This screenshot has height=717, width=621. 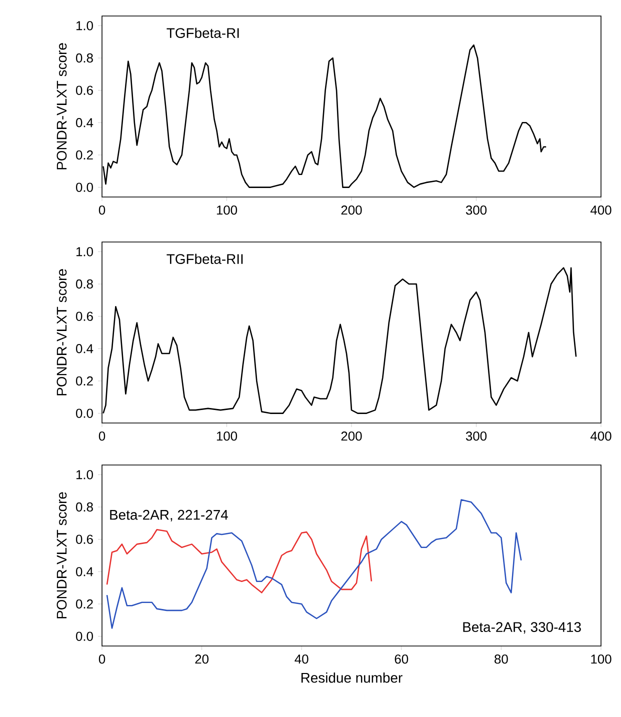 I want to click on text: Beta-2AR, 330-413, so click(x=522, y=628).